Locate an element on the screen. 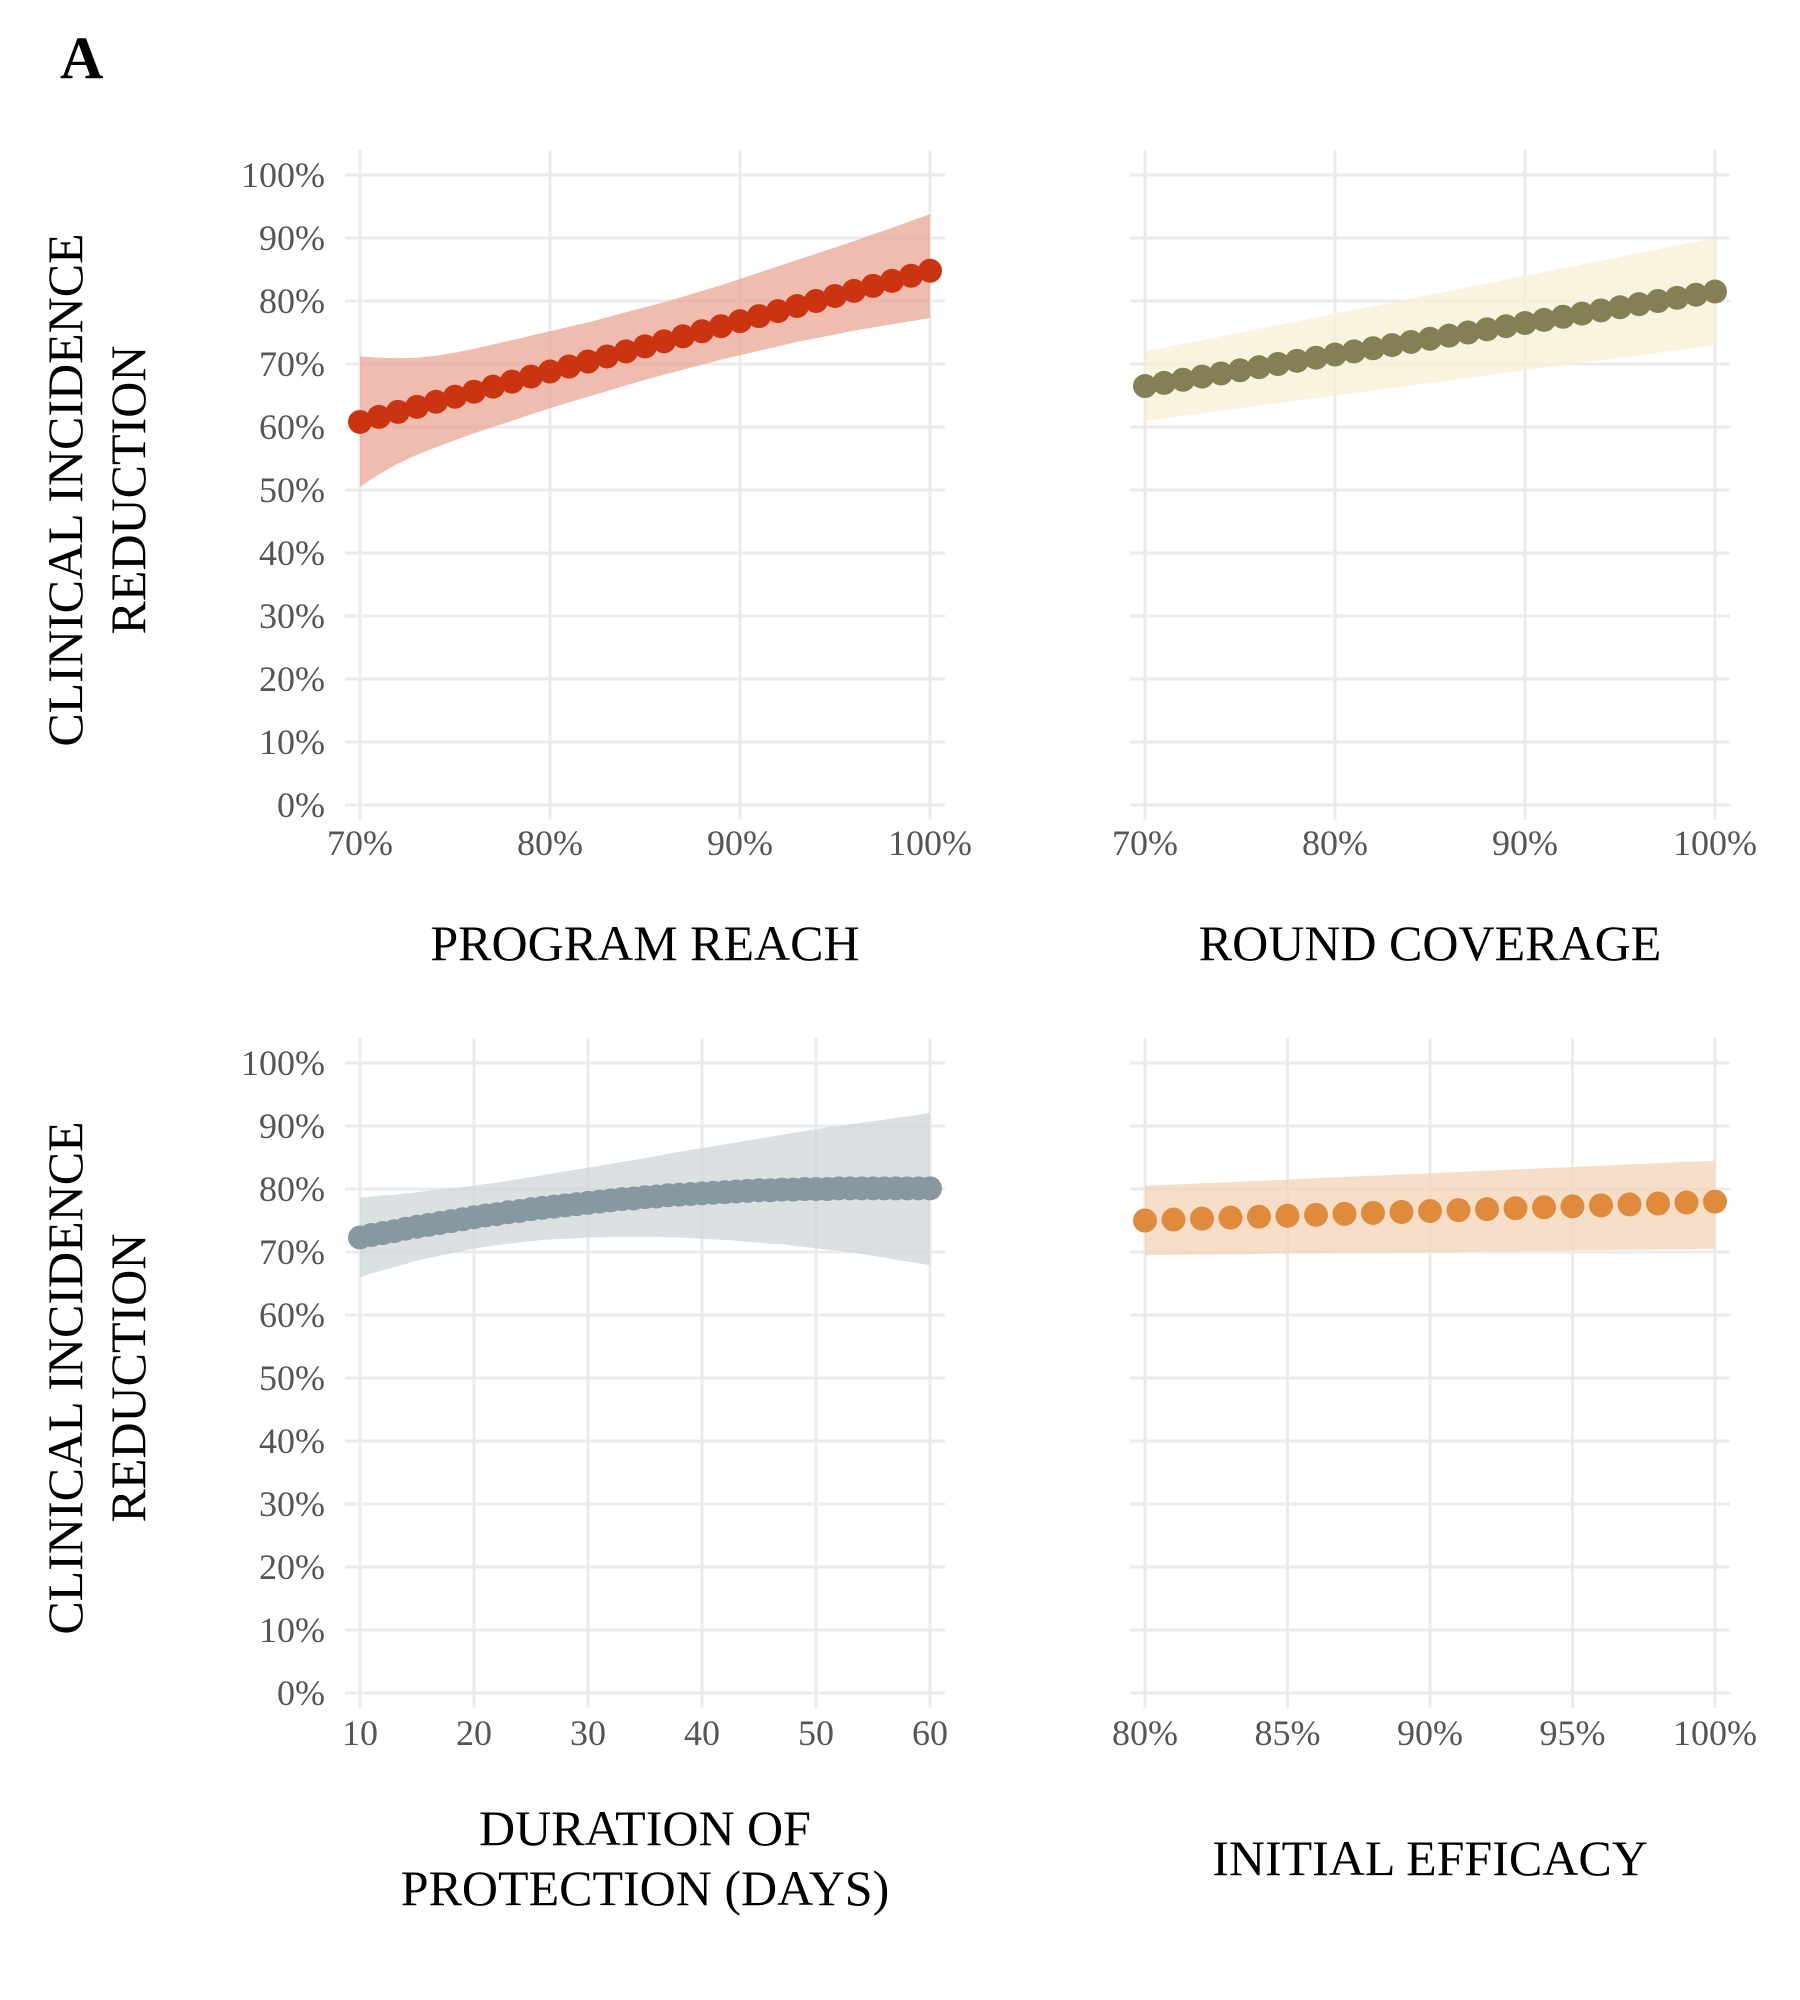  x-axis-title: ROUND COVERAGE is located at coordinates (1430, 943).